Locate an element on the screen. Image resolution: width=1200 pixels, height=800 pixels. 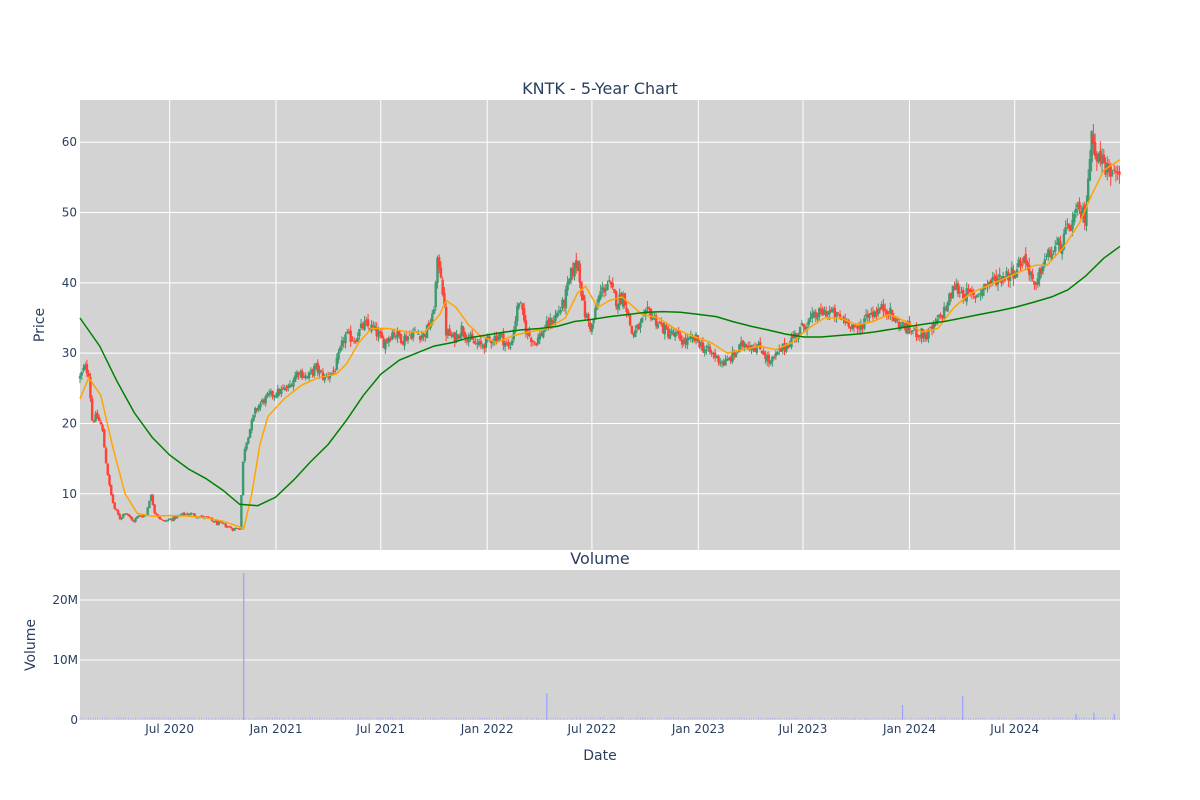
price-y-tick-label: 50 is located at coordinates (69, 213).